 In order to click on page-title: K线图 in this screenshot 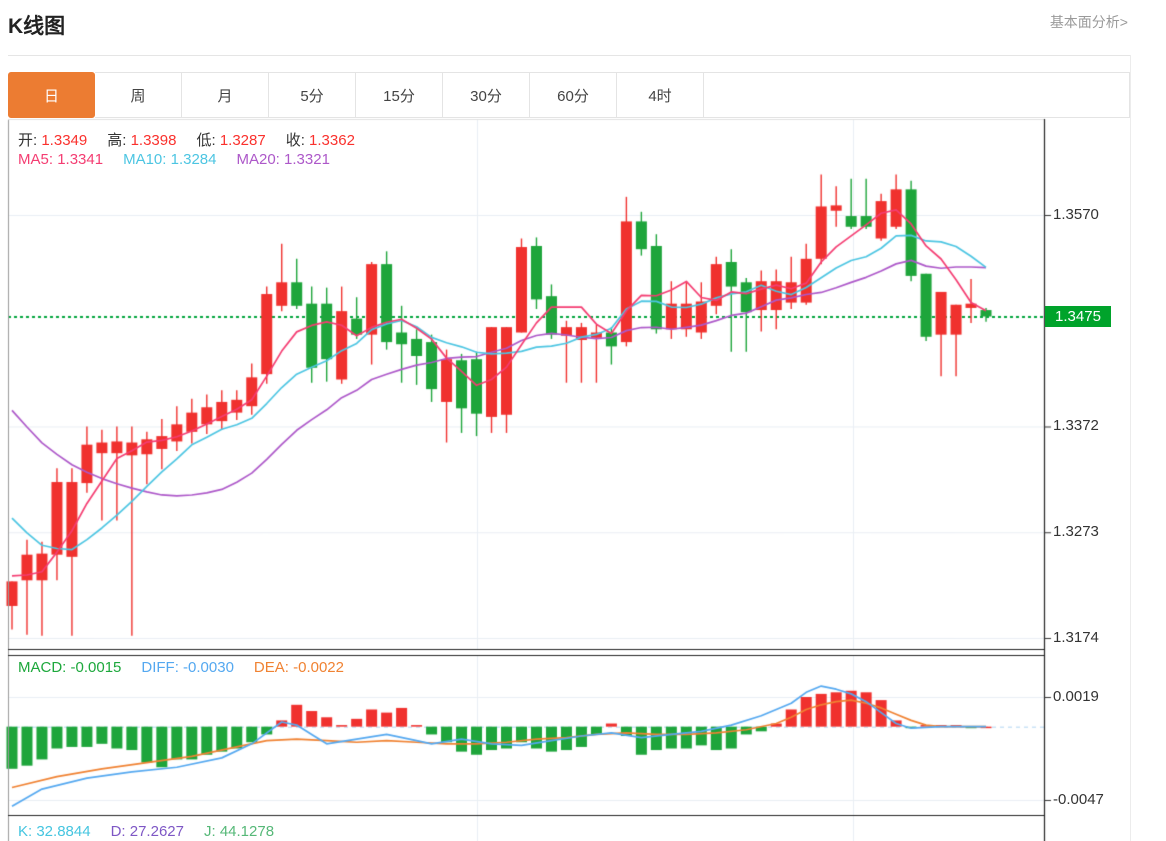, I will do `click(37, 26)`.